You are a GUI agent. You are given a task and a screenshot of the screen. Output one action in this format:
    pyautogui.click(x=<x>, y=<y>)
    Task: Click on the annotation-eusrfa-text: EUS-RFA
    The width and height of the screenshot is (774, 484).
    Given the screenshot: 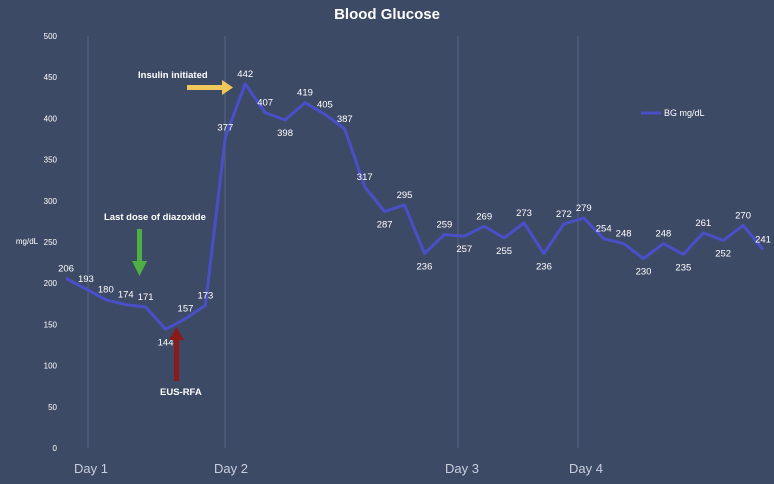 What is the action you would take?
    pyautogui.click(x=181, y=392)
    